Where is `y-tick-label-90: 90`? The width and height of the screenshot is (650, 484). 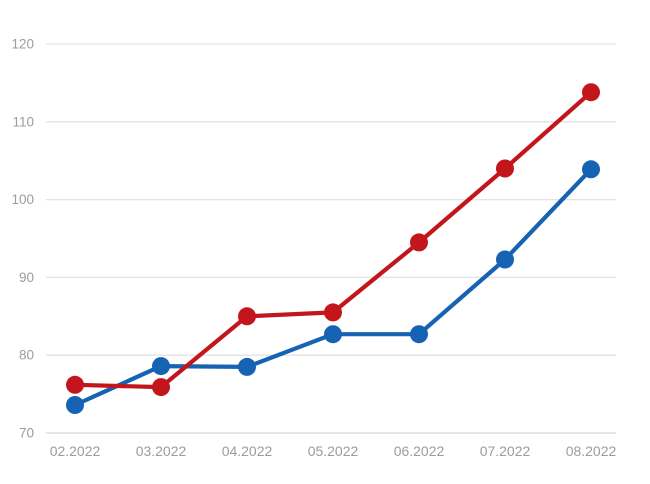 y-tick-label-90: 90 is located at coordinates (26, 277).